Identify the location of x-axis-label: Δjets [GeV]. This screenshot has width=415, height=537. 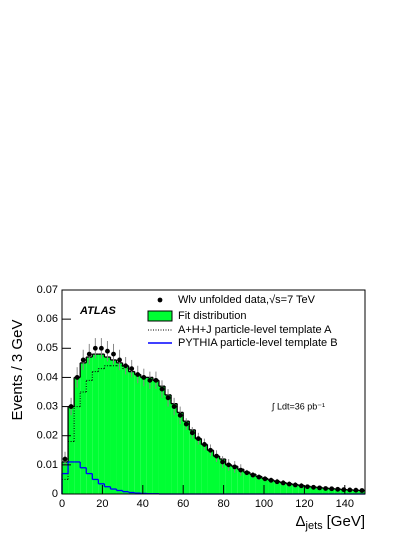
(330, 522).